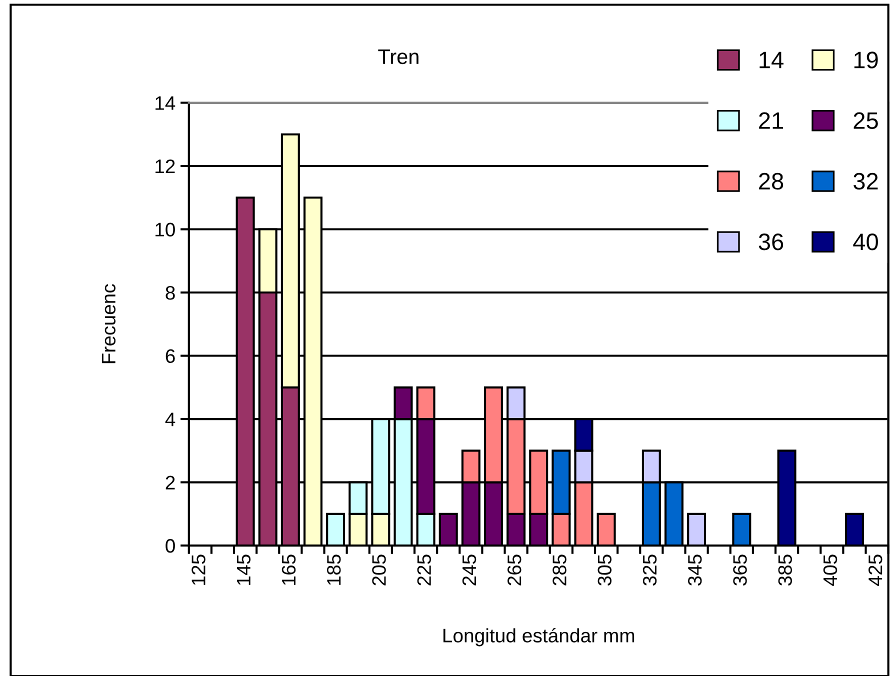  Describe the element at coordinates (771, 242) in the screenshot. I see `legend-label: 36` at that location.